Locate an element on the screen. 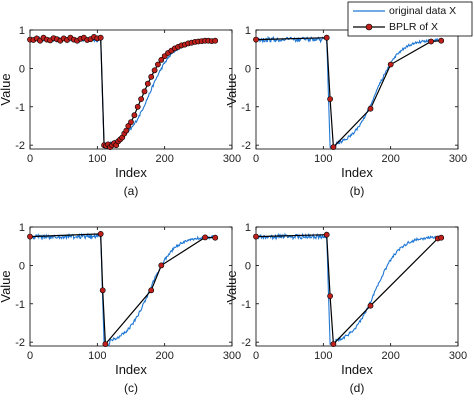 The image size is (474, 402). legend-label-bplr: BPLR of X is located at coordinates (413, 27).